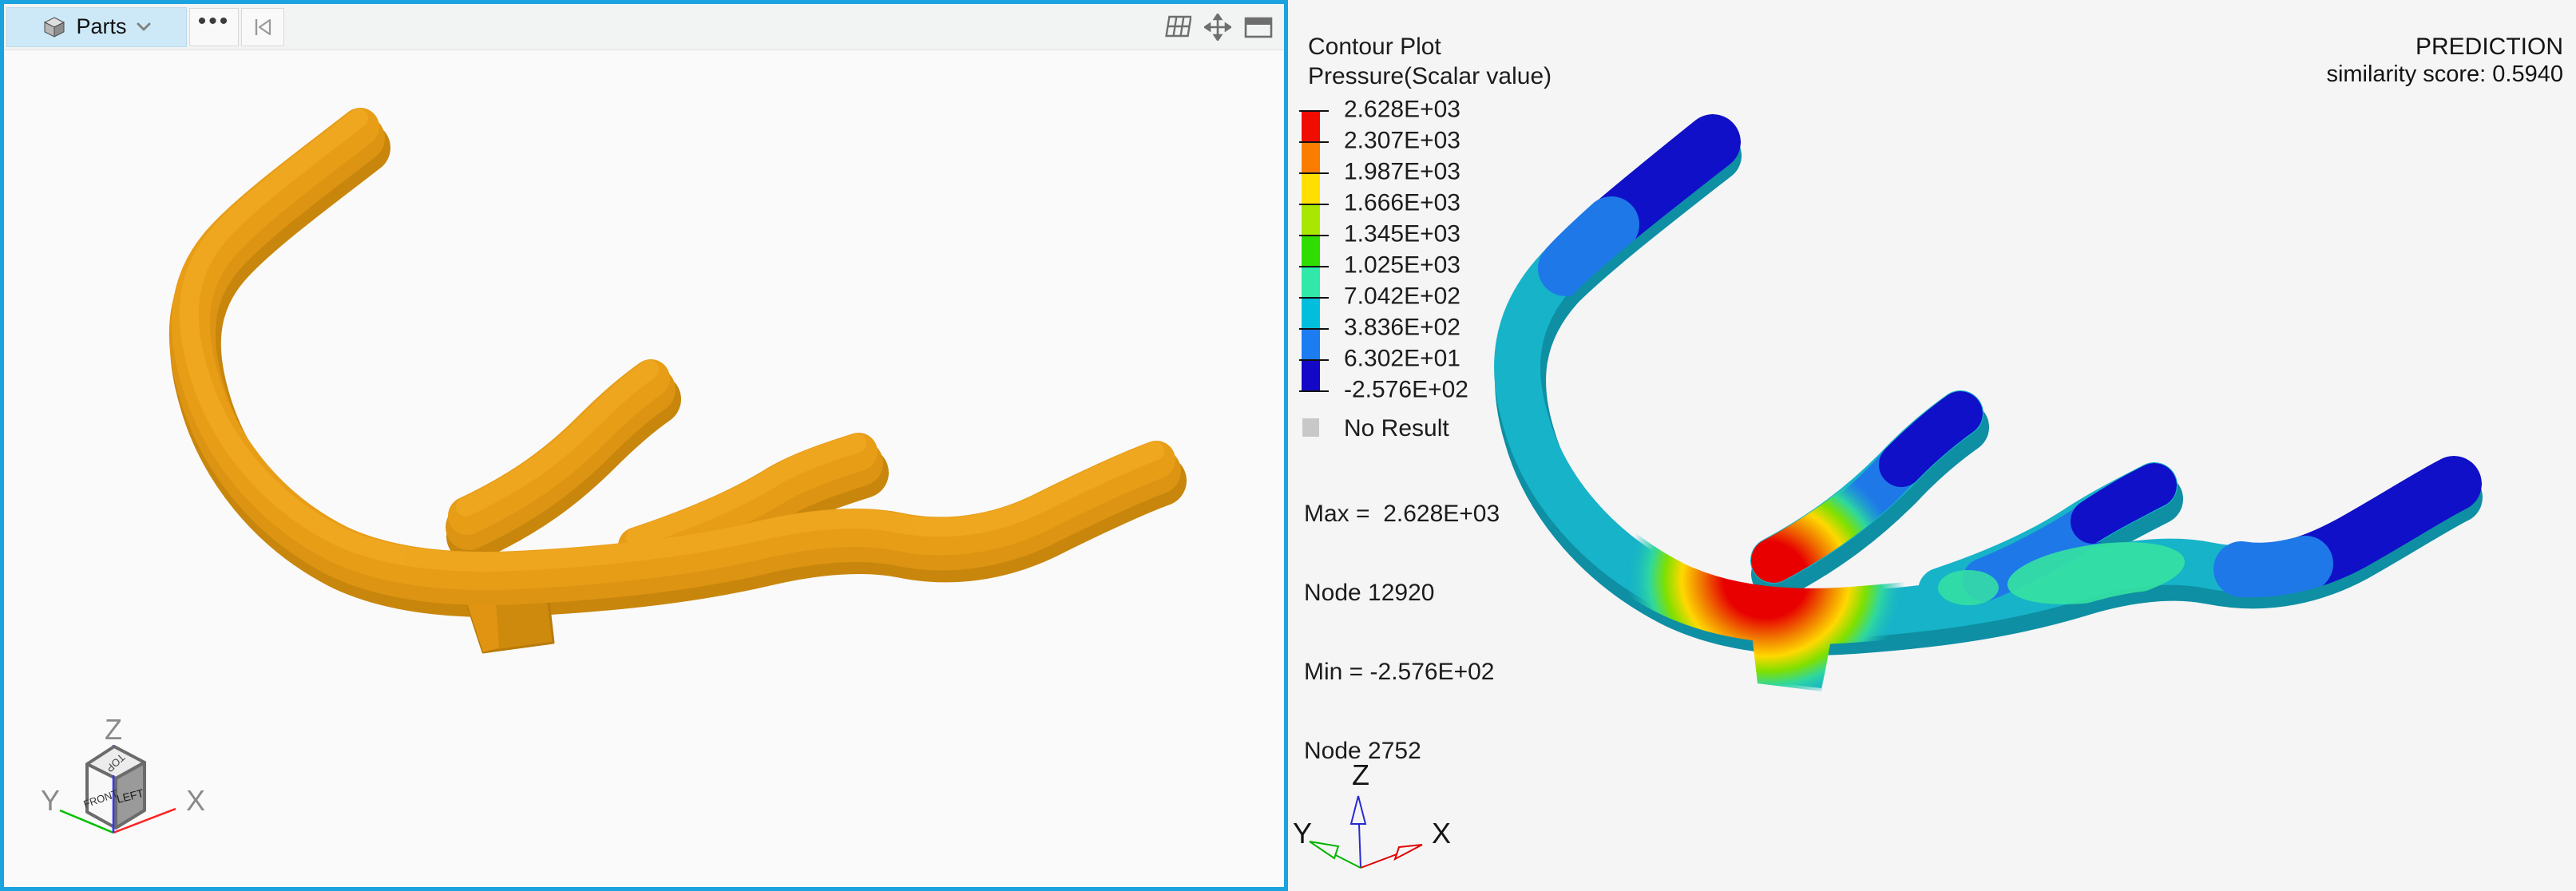 The height and width of the screenshot is (891, 2576). I want to click on more-options-button: •••, so click(214, 27).